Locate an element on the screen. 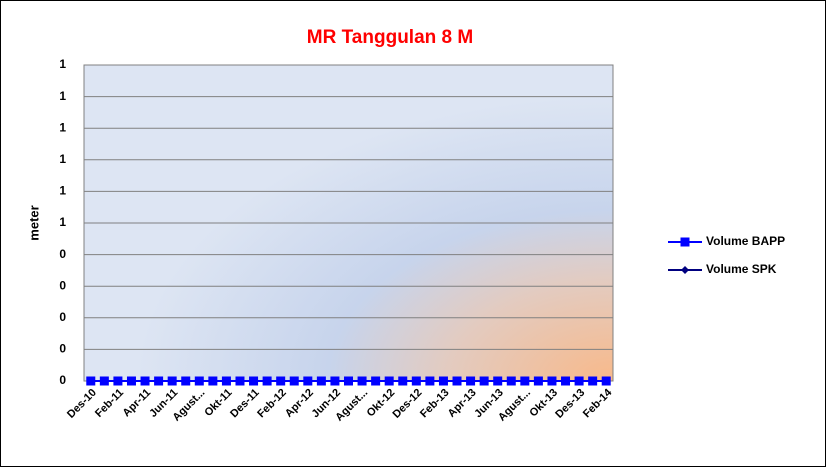  chart-title: MR Tanggulan 8 M is located at coordinates (390, 37).